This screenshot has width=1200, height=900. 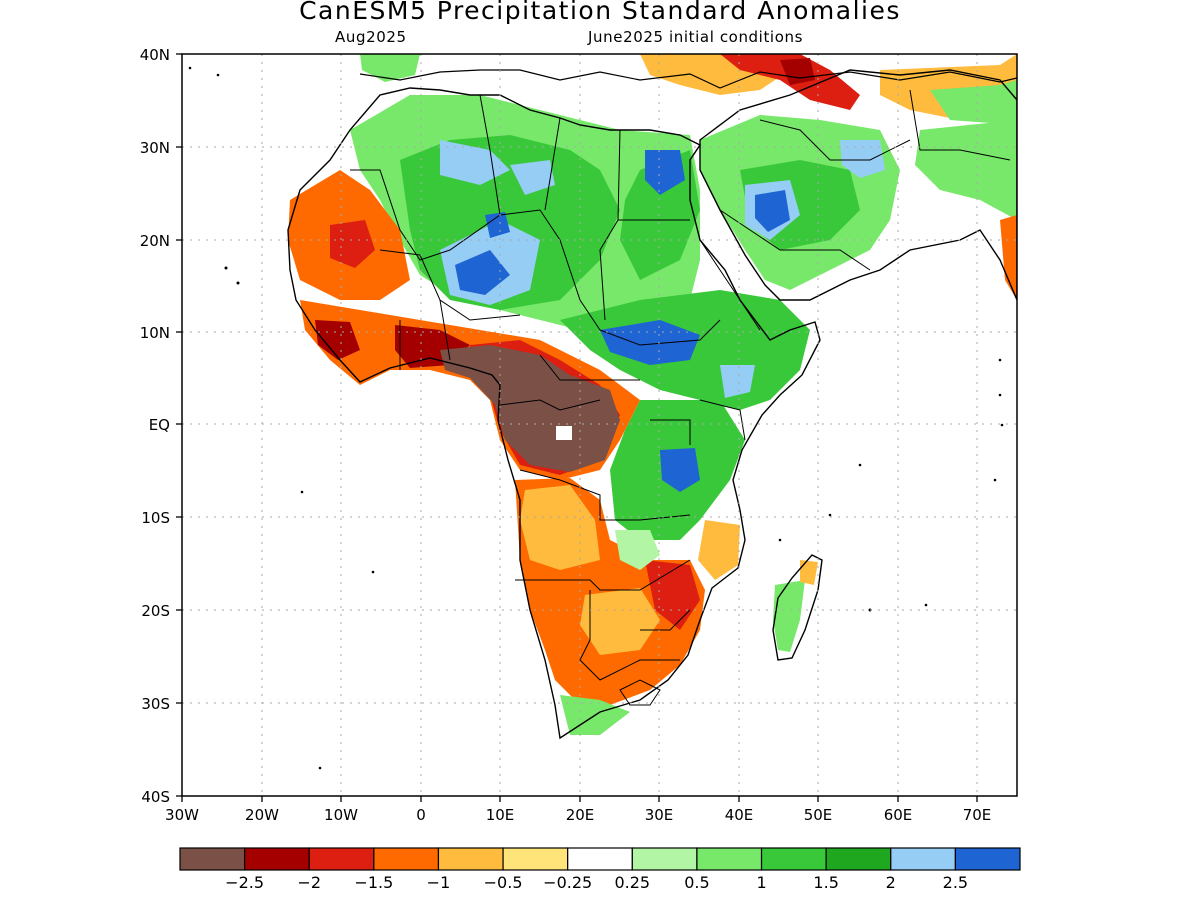 What do you see at coordinates (155, 148) in the screenshot?
I see `lat-label: 30N` at bounding box center [155, 148].